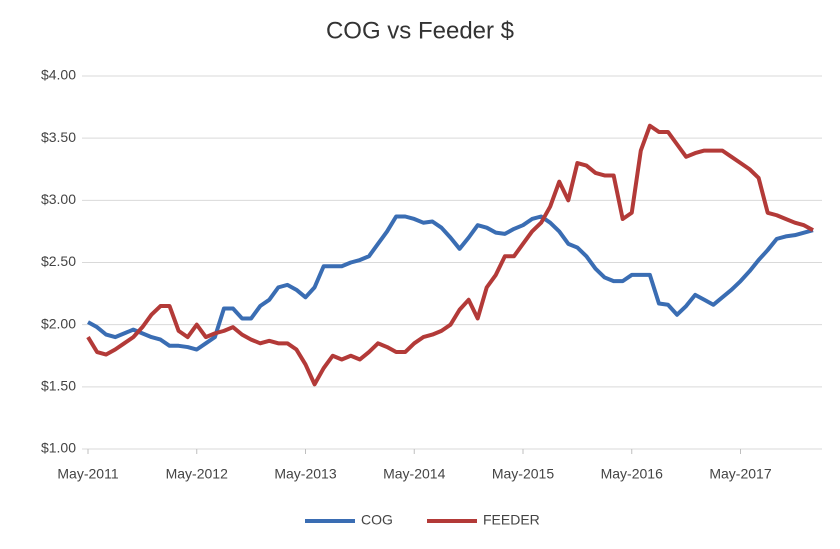 This screenshot has height=549, width=840. What do you see at coordinates (511, 520) in the screenshot?
I see `legend-label: FEEDER` at bounding box center [511, 520].